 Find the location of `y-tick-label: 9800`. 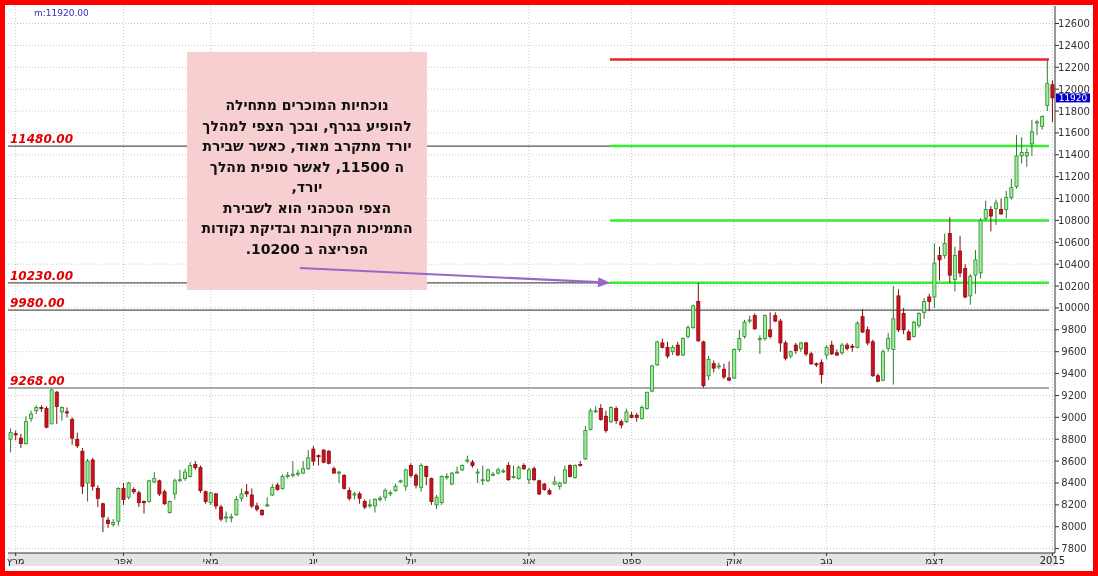

y-tick-label: 9800 is located at coordinates (1074, 330).